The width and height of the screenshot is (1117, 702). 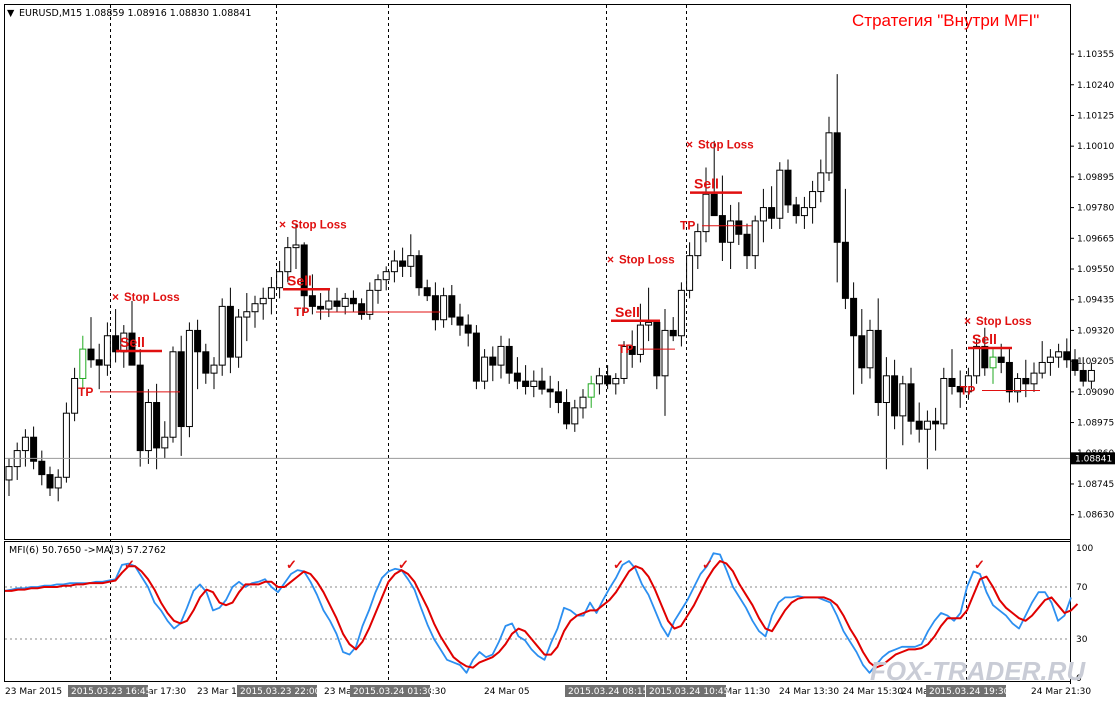 I want to click on mfi-tick-label: 100, so click(x=1084, y=549).